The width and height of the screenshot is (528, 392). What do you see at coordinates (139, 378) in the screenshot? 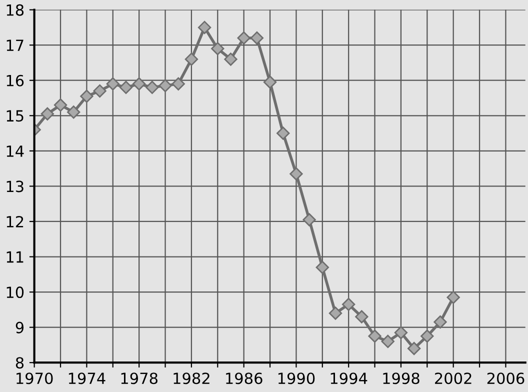
I see `x-tick-label: 1978` at bounding box center [139, 378].